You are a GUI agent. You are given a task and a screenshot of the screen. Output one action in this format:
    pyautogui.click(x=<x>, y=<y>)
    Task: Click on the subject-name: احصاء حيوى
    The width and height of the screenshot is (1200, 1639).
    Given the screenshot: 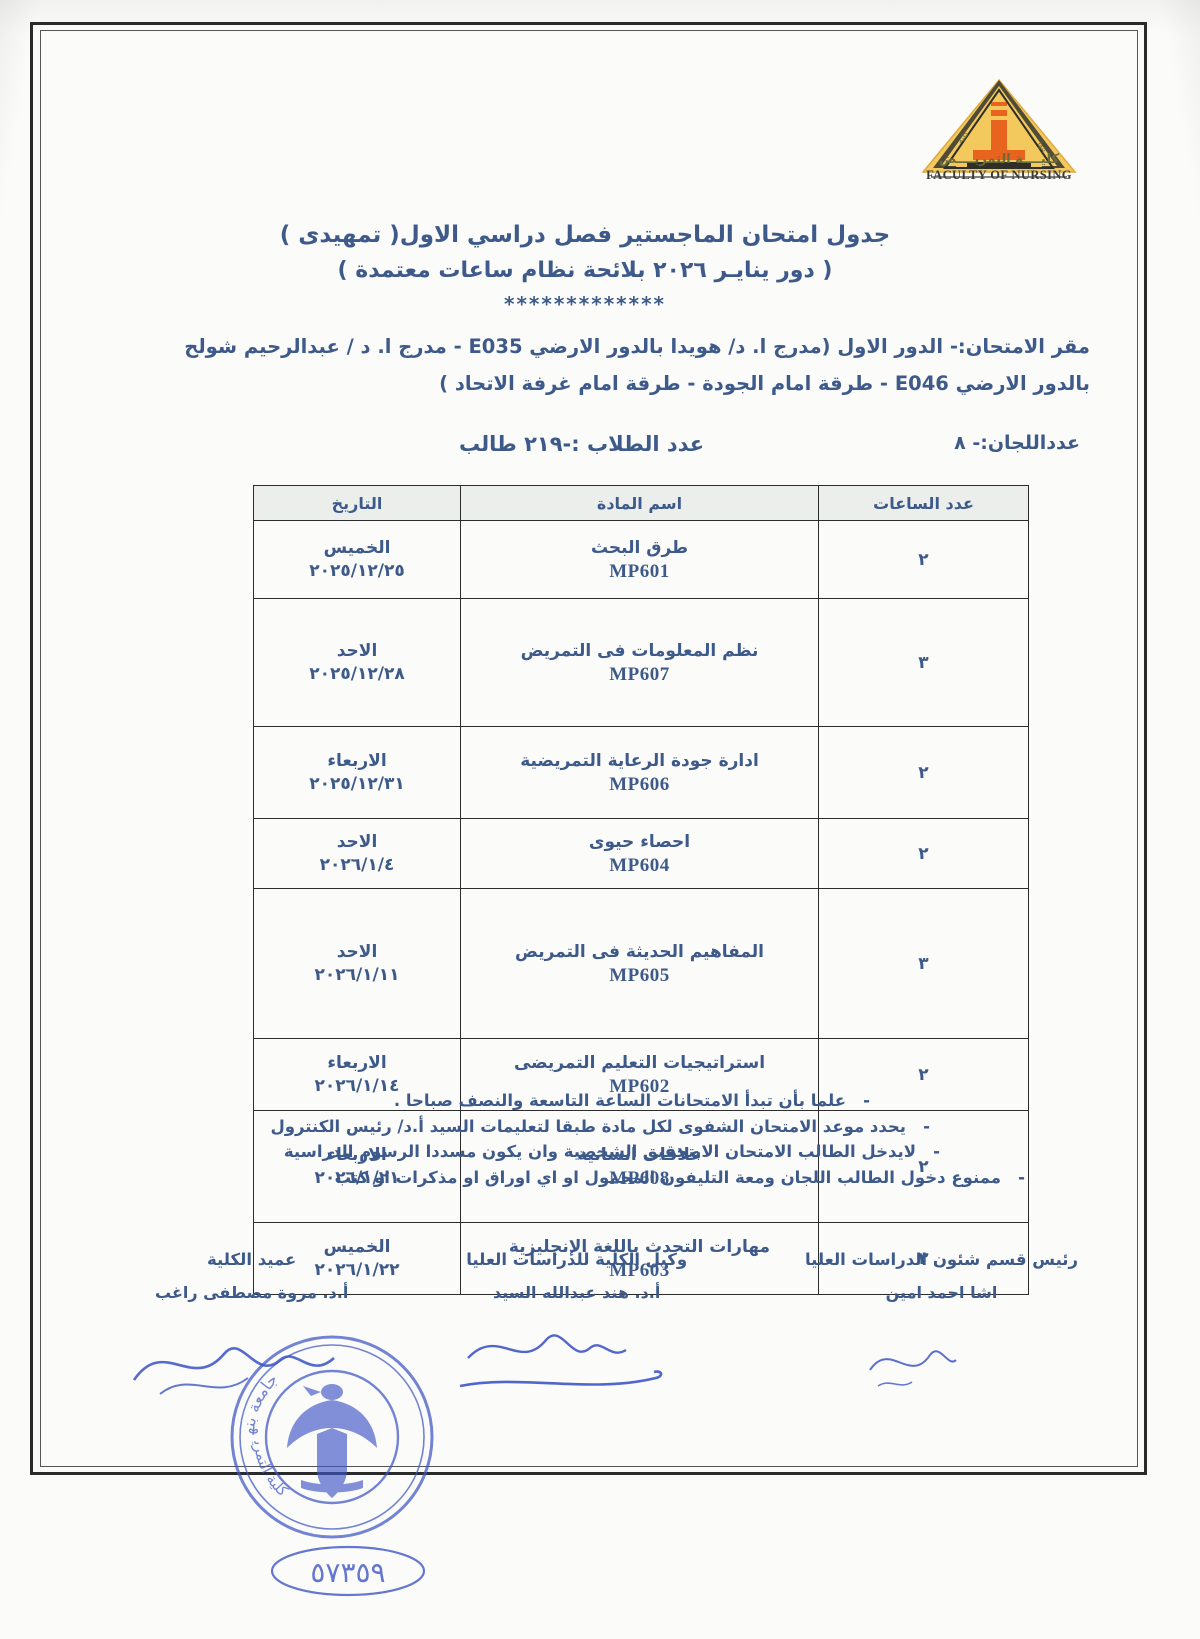 What is the action you would take?
    pyautogui.click(x=639, y=842)
    